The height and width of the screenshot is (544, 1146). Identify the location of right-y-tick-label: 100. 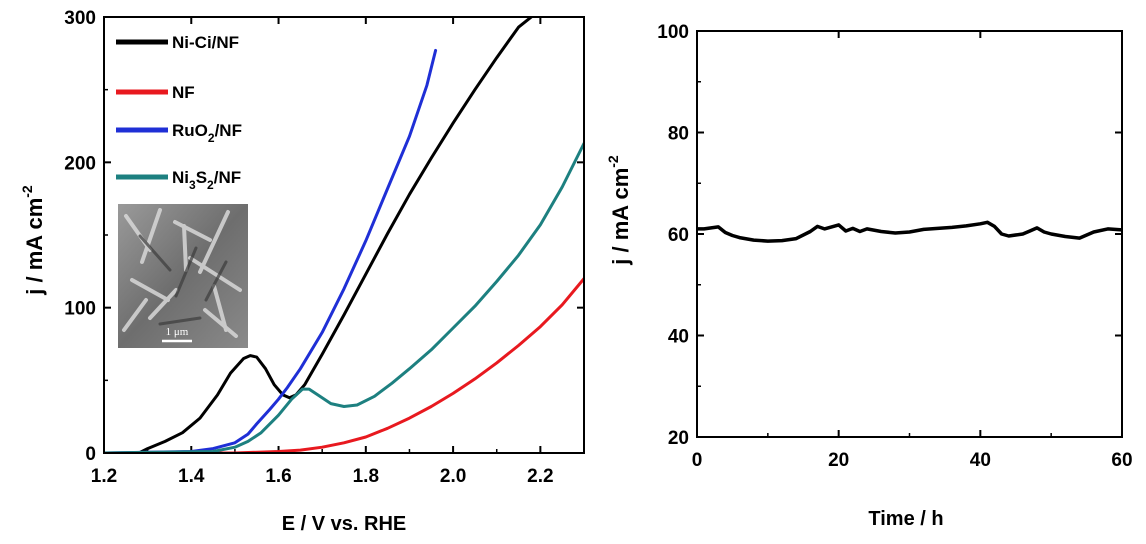
(673, 32).